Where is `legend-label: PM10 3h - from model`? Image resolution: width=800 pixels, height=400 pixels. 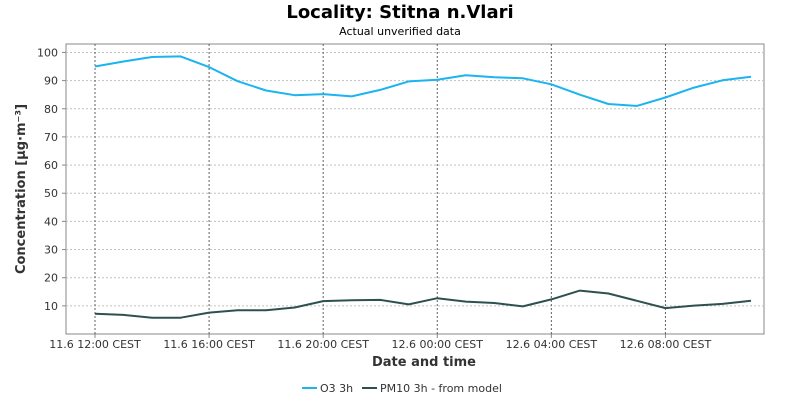
legend-label: PM10 3h - from model is located at coordinates (441, 388).